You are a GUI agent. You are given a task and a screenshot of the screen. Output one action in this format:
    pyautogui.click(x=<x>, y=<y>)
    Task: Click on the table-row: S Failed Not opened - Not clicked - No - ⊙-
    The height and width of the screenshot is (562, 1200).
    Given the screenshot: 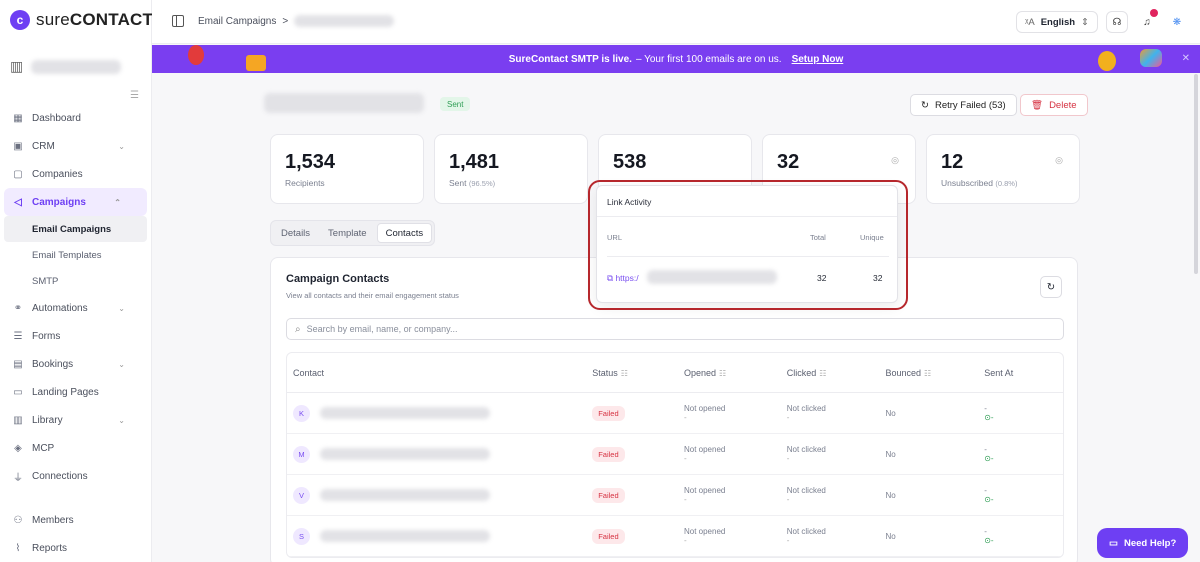 What is the action you would take?
    pyautogui.click(x=675, y=536)
    